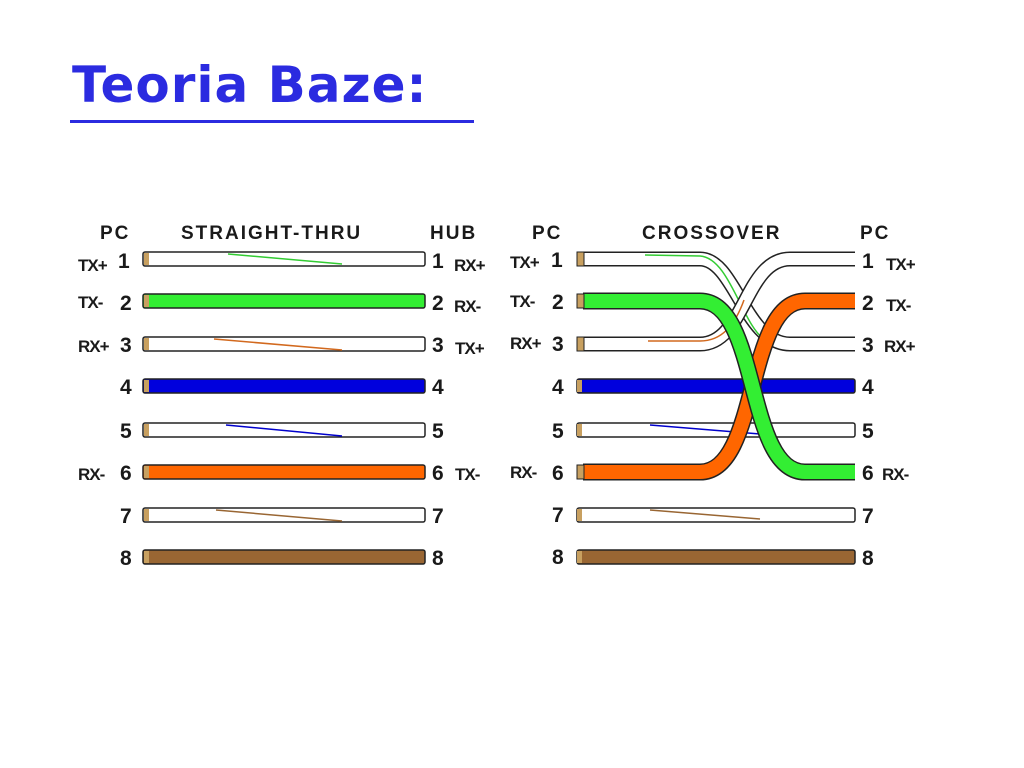  What do you see at coordinates (124, 261) in the screenshot?
I see `straight-left-pin-1: 1` at bounding box center [124, 261].